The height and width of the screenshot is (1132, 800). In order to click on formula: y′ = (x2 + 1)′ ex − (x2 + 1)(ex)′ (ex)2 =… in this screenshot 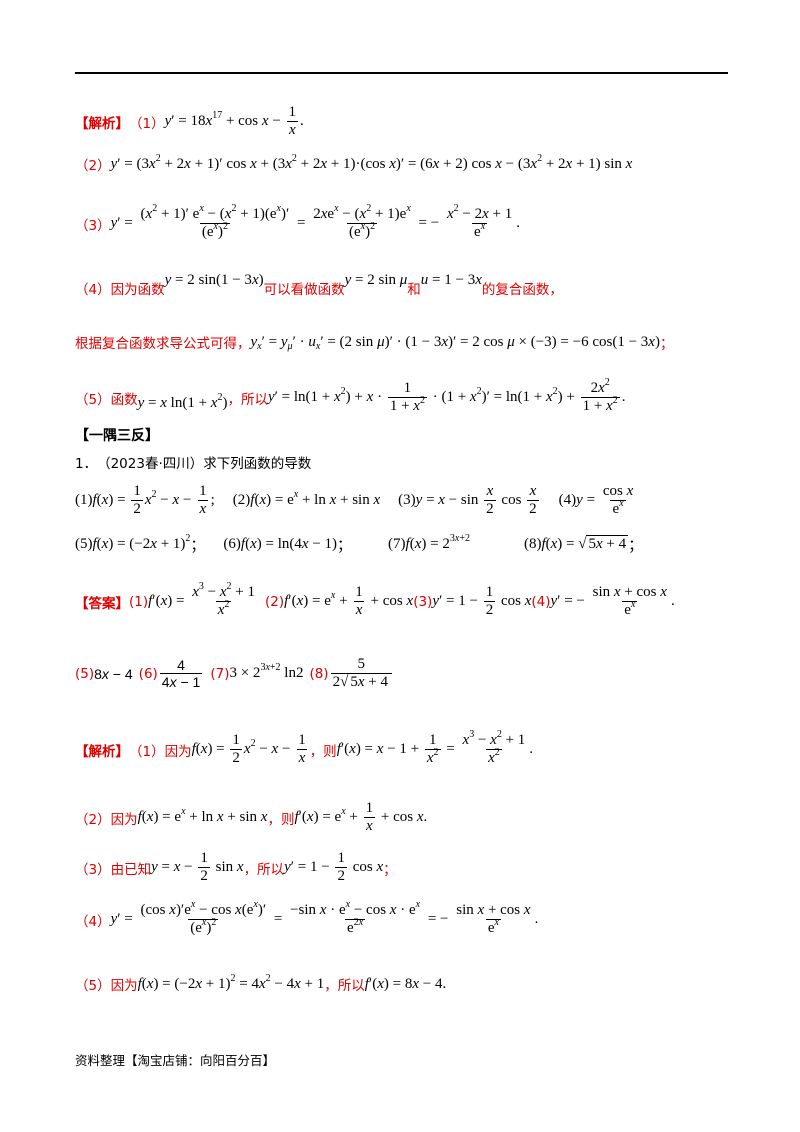, I will do `click(315, 222)`.